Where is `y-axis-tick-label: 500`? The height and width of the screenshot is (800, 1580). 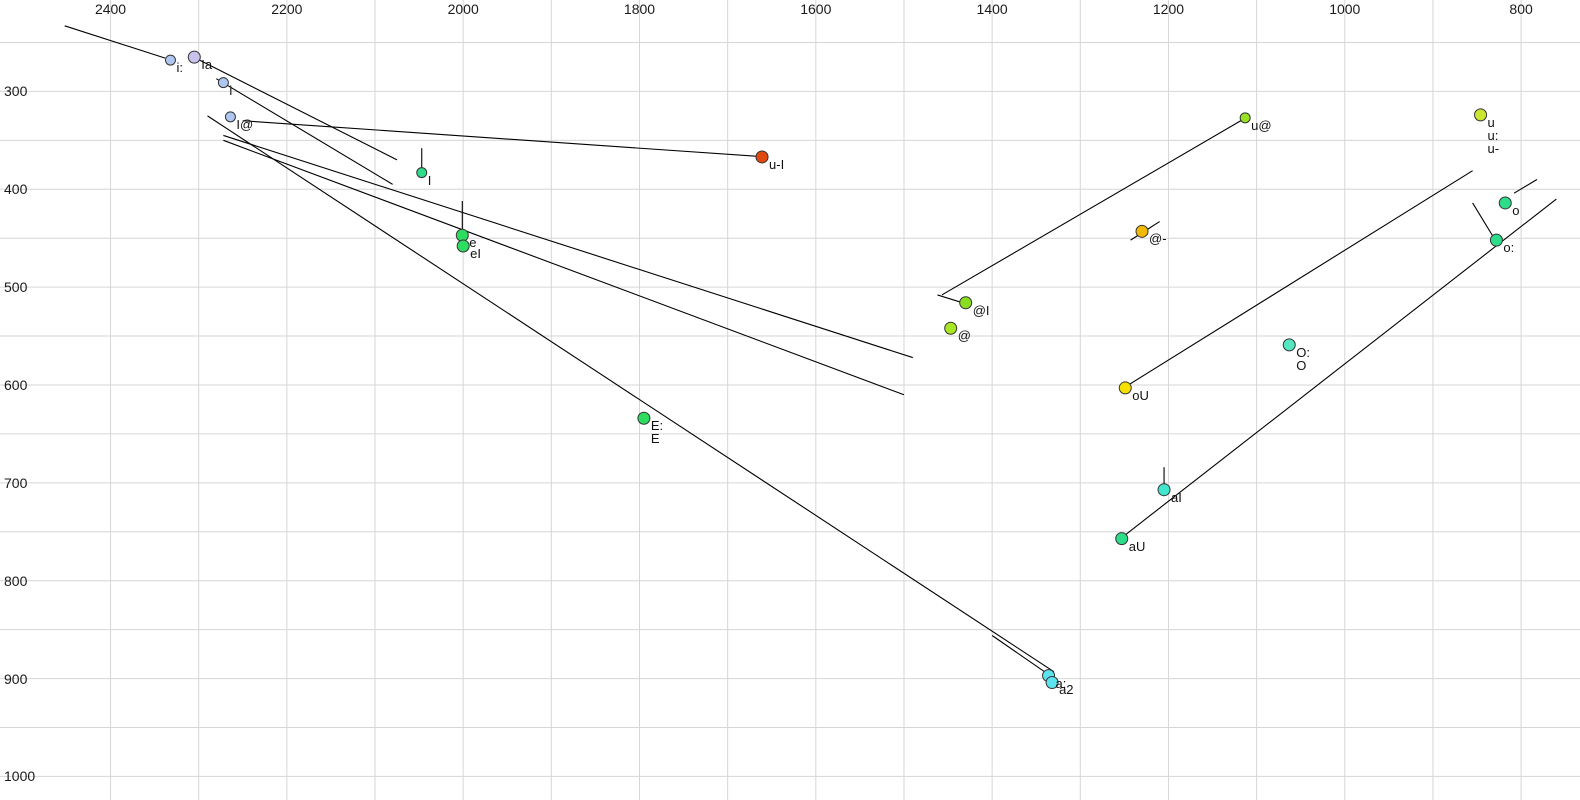 y-axis-tick-label: 500 is located at coordinates (16, 287).